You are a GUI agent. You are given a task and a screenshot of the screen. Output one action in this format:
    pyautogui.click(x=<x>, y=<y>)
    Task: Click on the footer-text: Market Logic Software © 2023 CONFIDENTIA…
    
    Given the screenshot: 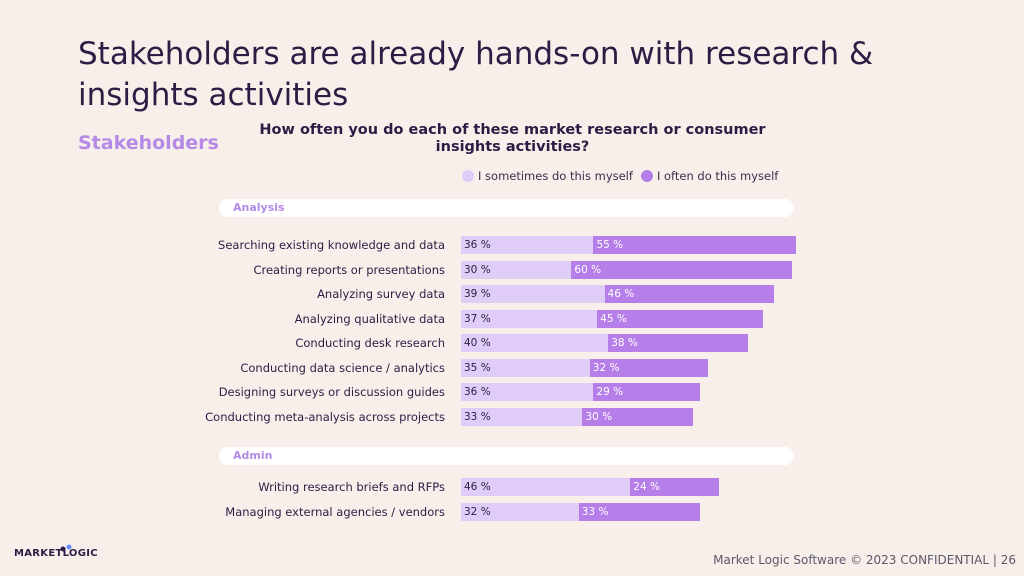 What is the action you would take?
    pyautogui.click(x=864, y=560)
    